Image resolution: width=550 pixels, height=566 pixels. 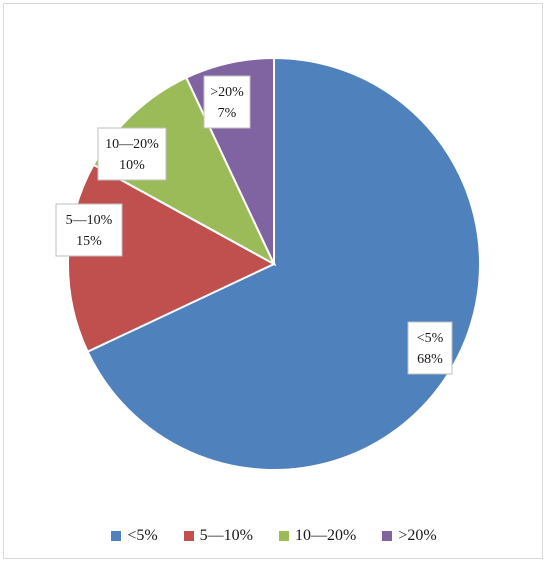 What do you see at coordinates (430, 359) in the screenshot?
I see `data-label-value-lt5: 68%` at bounding box center [430, 359].